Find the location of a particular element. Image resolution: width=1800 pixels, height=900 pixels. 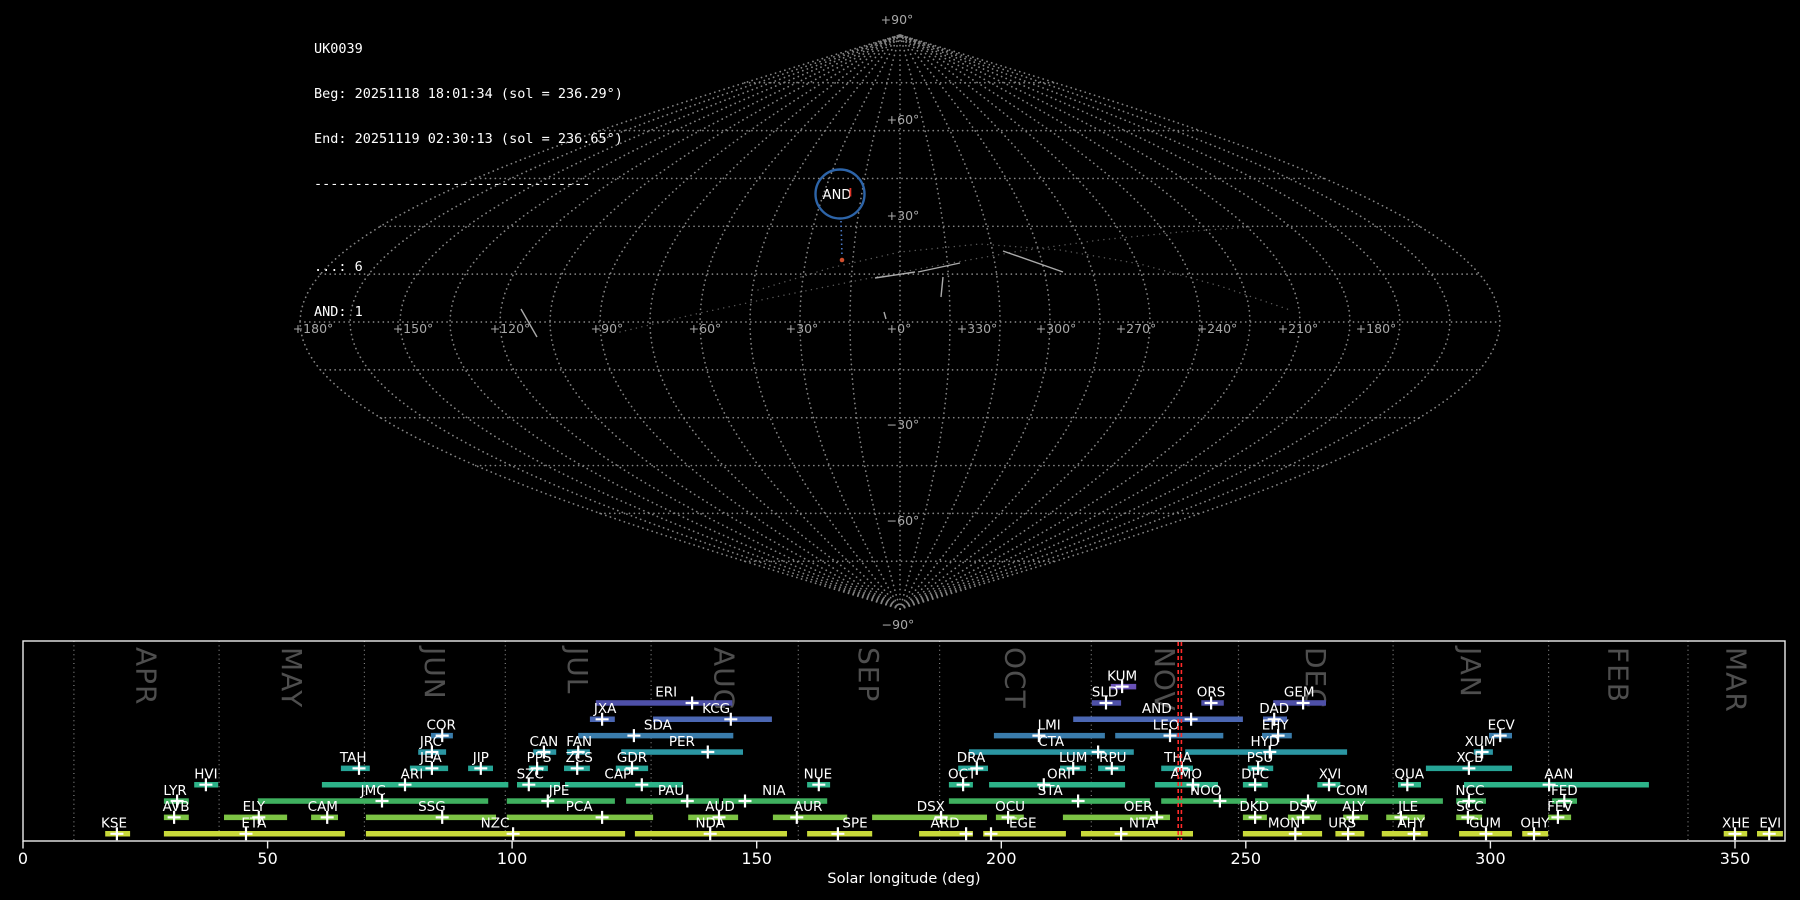

shower-bar-cap is located at coordinates (624, 785).